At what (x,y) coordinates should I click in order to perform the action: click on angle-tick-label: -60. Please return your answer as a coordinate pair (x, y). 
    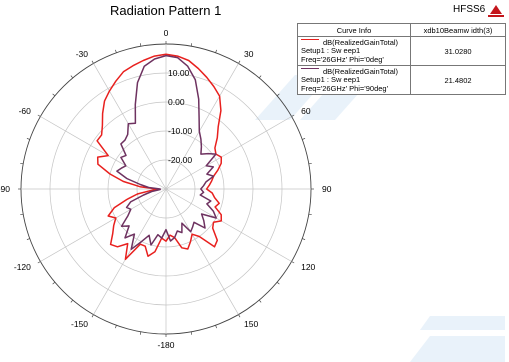
    Looking at the image, I should click on (25, 111).